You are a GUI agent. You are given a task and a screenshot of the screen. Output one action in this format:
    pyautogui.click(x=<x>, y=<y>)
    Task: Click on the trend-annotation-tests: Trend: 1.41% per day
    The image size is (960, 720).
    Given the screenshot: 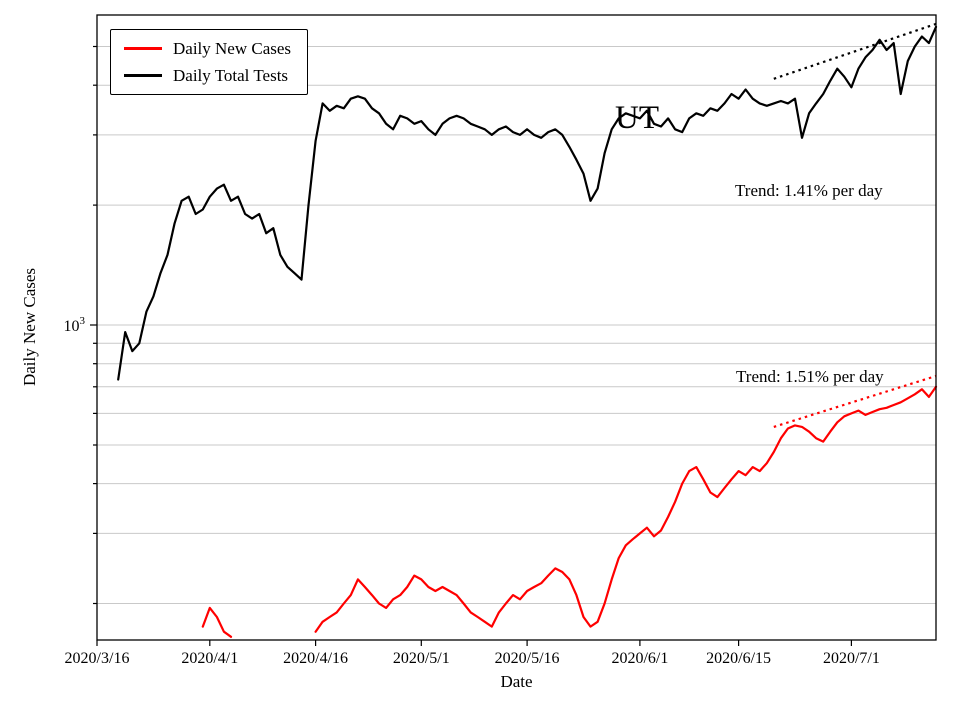 What is the action you would take?
    pyautogui.click(x=809, y=190)
    